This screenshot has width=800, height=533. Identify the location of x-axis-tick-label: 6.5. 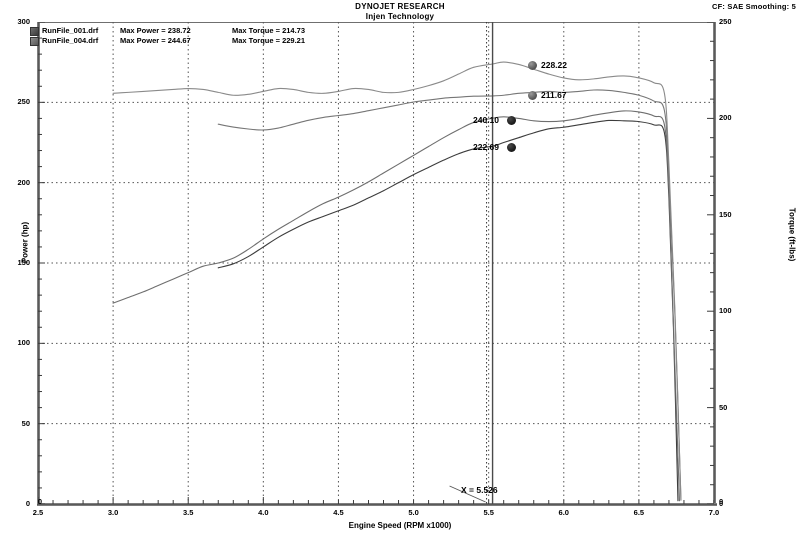
(639, 512).